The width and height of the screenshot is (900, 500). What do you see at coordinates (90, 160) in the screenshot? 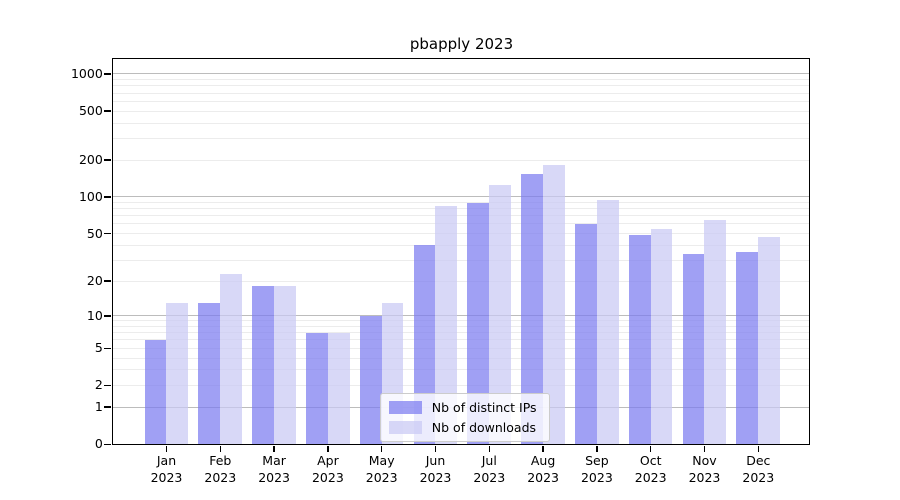
I see `y-tick-label: 200` at bounding box center [90, 160].